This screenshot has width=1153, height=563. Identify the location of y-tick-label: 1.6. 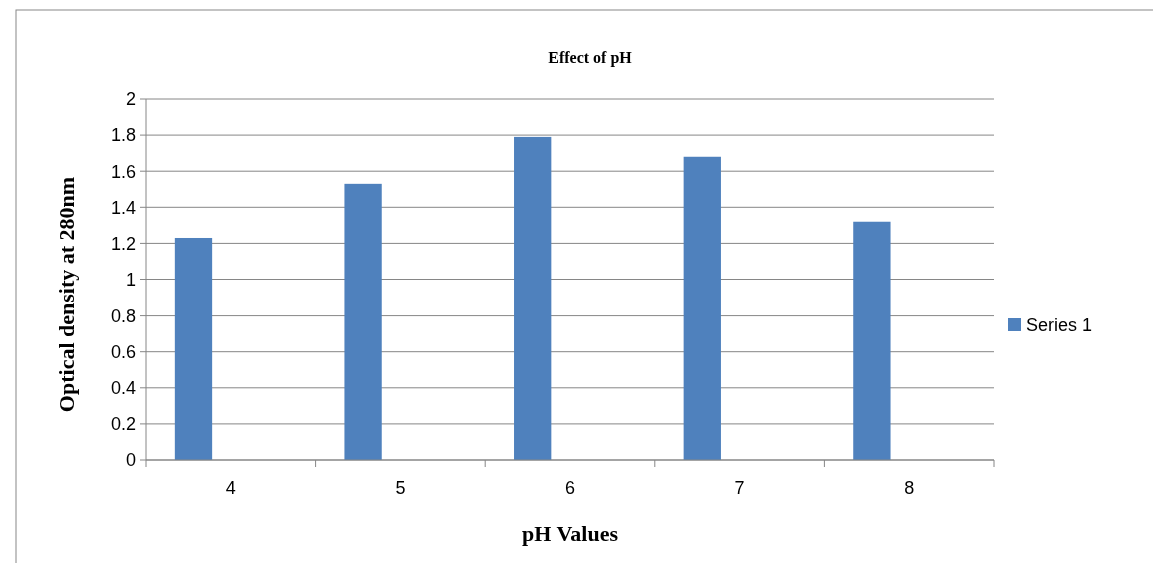
(123, 171).